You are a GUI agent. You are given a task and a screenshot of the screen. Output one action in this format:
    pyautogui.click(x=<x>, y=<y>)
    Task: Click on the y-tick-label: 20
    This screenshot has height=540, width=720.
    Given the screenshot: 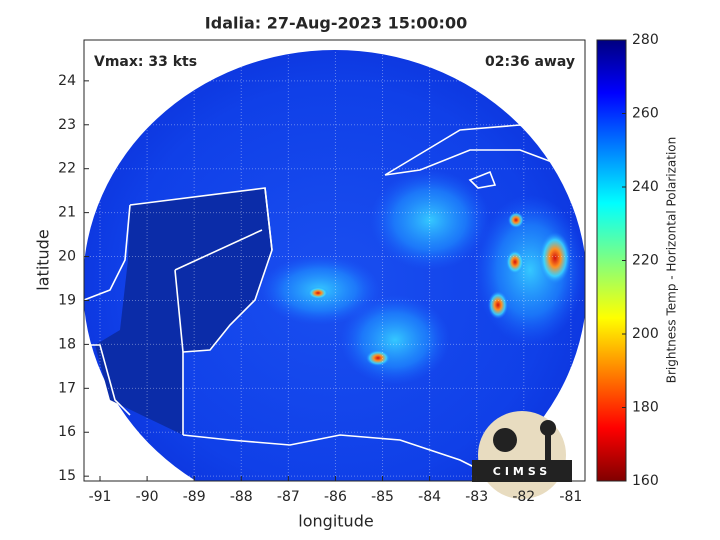 What is the action you would take?
    pyautogui.click(x=67, y=257)
    